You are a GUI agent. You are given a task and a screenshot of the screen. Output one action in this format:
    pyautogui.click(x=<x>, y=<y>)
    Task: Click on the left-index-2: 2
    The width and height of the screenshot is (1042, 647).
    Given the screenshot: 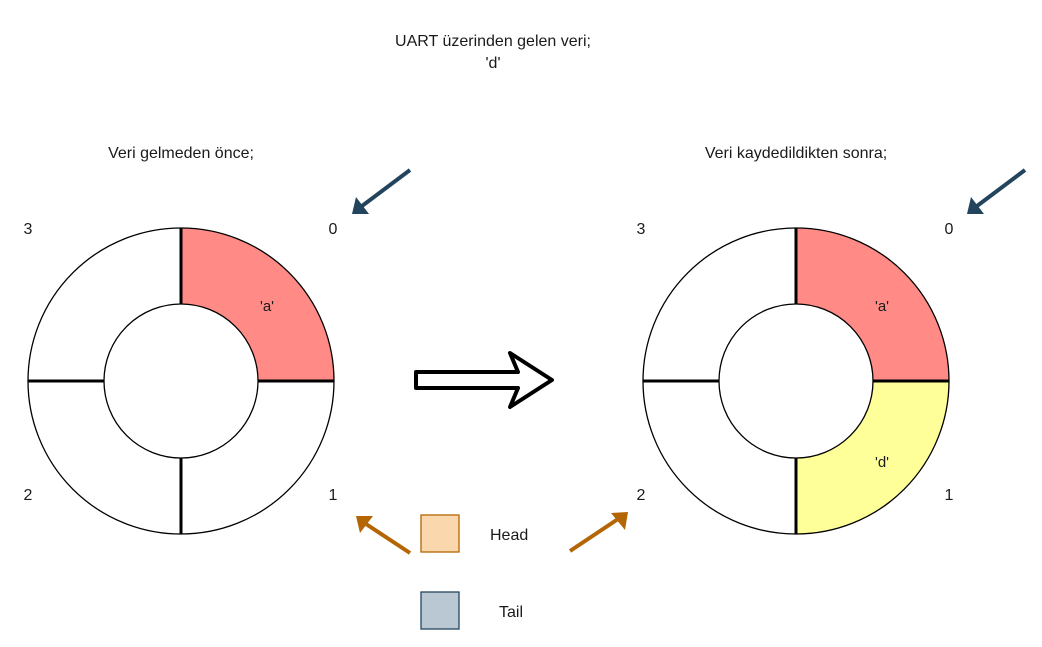 What is the action you would take?
    pyautogui.click(x=28, y=495)
    